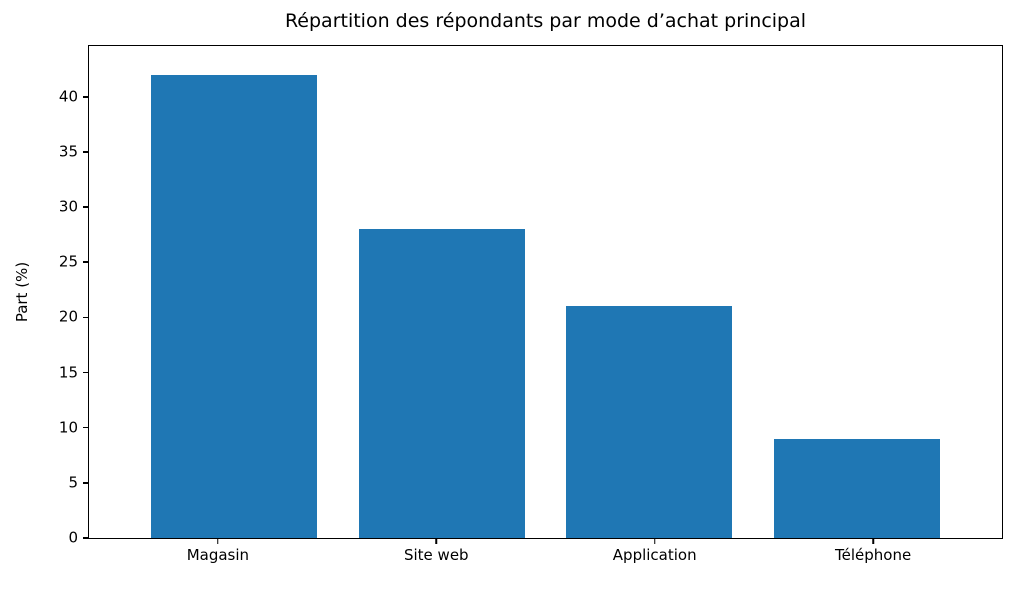 The height and width of the screenshot is (597, 1024). I want to click on y-tick-label: 30, so click(68, 206).